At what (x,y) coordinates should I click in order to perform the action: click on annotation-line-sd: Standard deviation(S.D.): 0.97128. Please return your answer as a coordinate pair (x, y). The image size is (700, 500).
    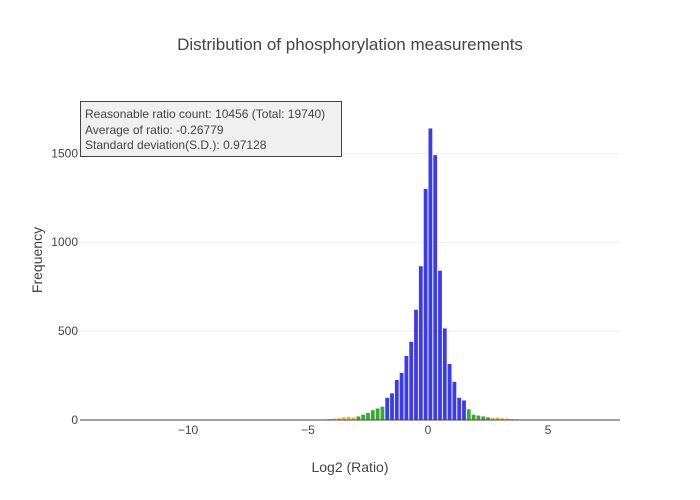
    Looking at the image, I should click on (176, 145).